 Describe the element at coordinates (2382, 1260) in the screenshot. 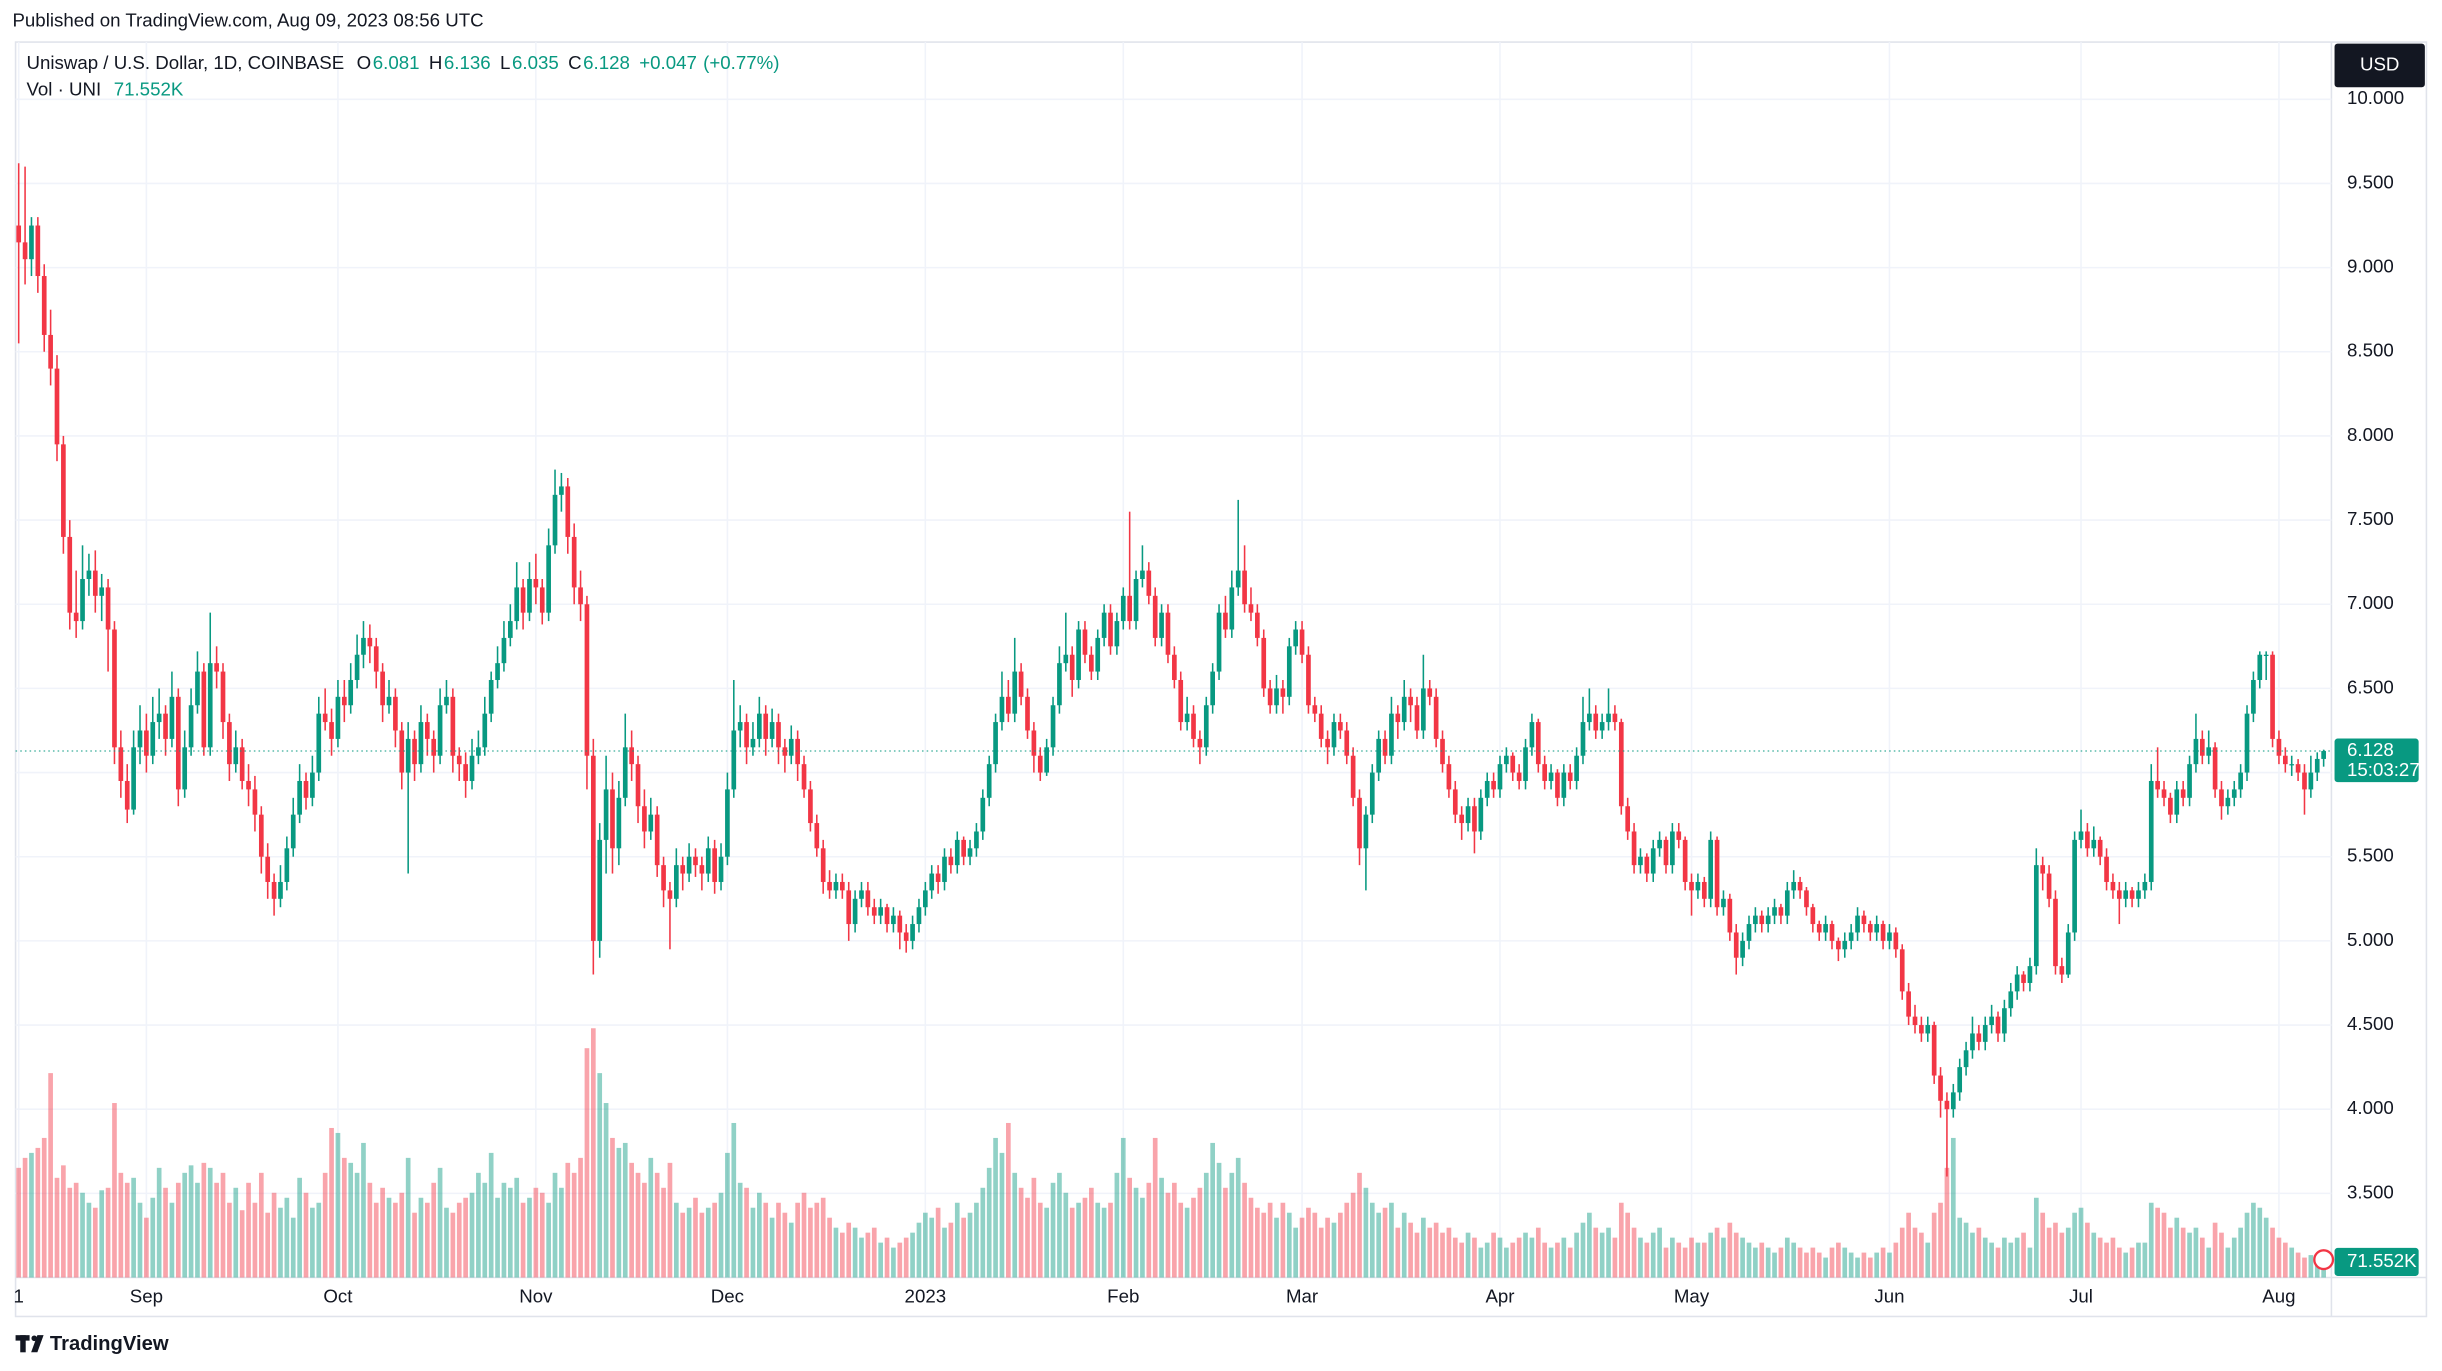

I see `volume-value-label: 71.552K` at that location.